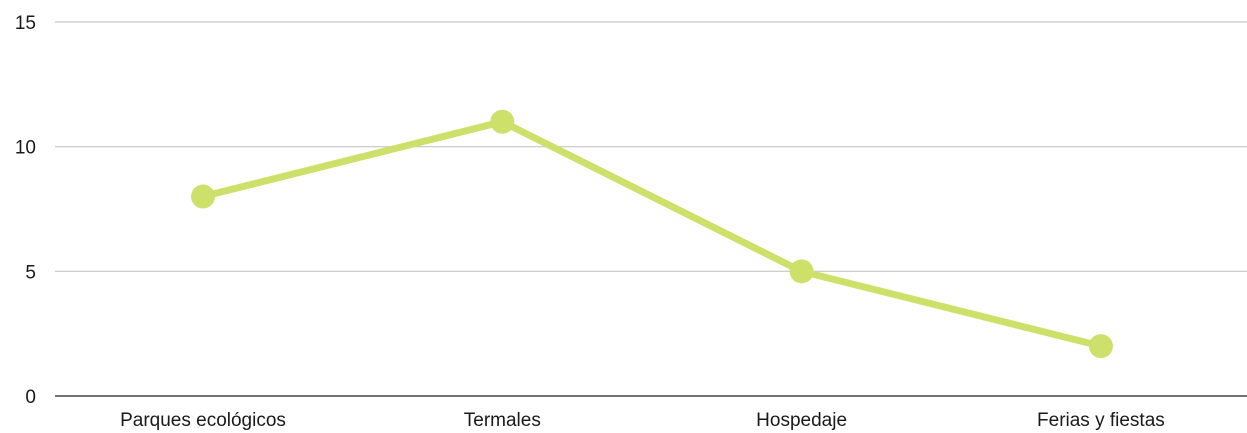 Image resolution: width=1247 pixels, height=433 pixels. What do you see at coordinates (1101, 420) in the screenshot?
I see `x-tick-label: Ferias y fiestas` at bounding box center [1101, 420].